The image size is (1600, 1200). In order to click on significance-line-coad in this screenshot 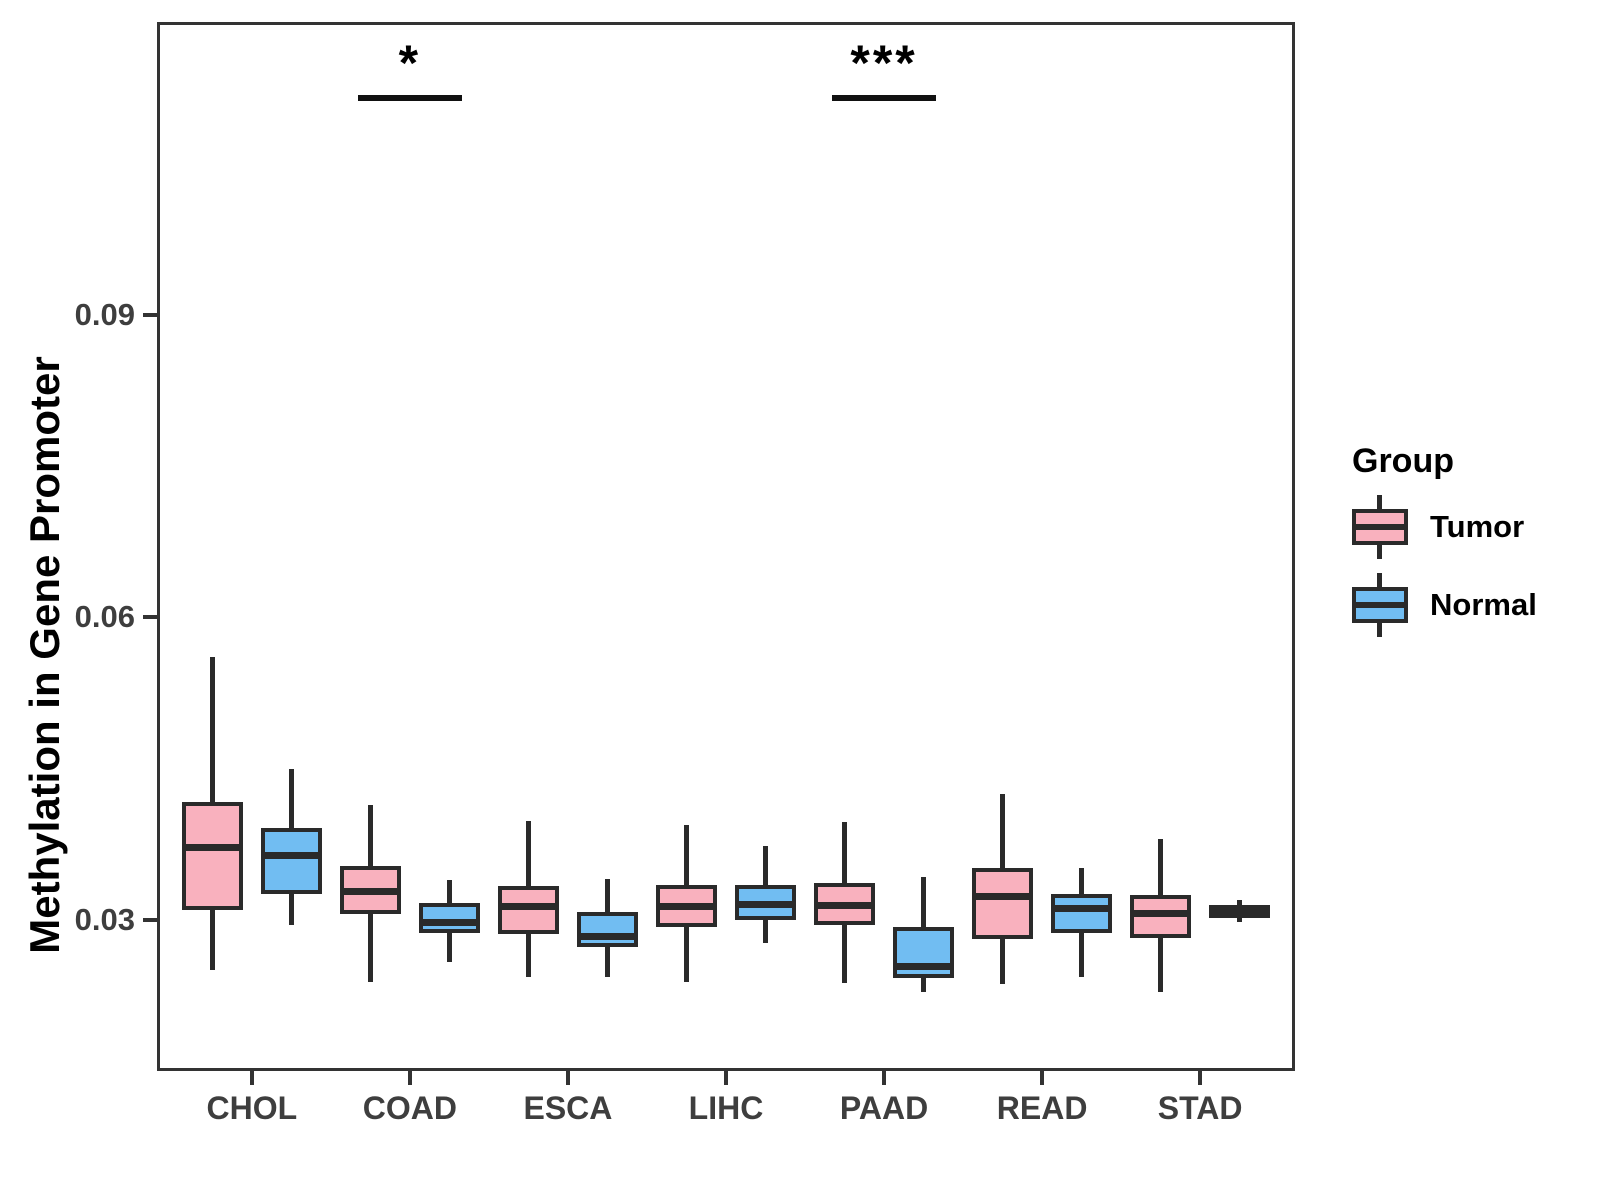, I will do `click(409, 97)`.